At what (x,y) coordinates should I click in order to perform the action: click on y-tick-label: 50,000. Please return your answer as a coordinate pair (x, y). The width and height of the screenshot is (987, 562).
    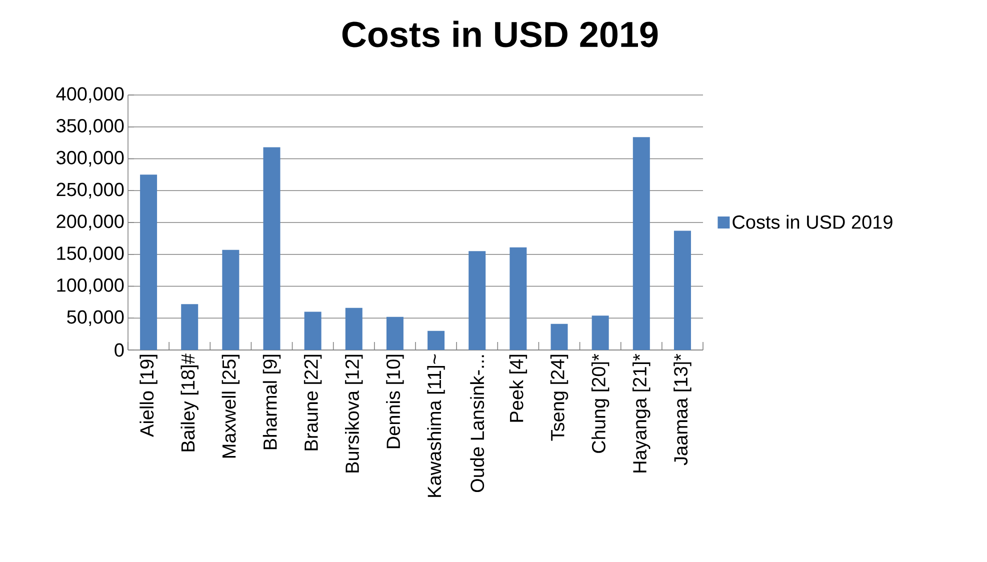
    Looking at the image, I should click on (95, 318).